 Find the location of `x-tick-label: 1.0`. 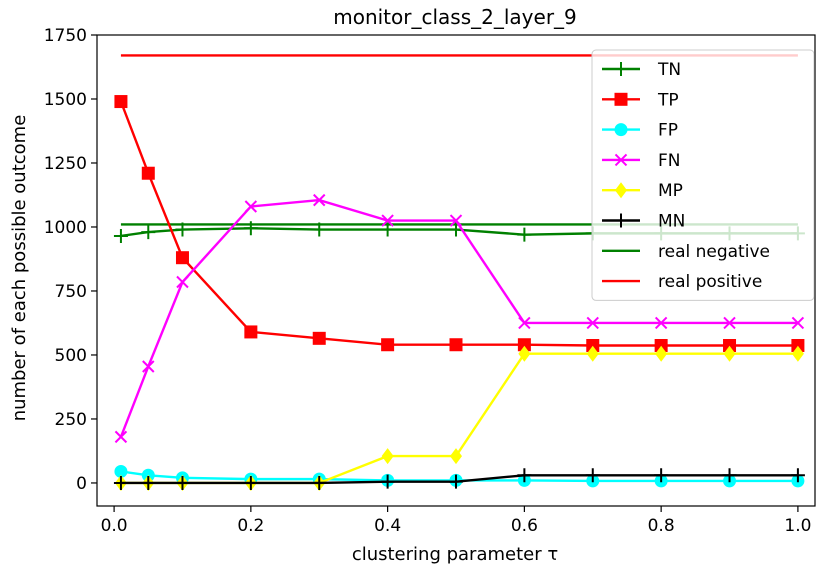

x-tick-label: 1.0 is located at coordinates (797, 526).